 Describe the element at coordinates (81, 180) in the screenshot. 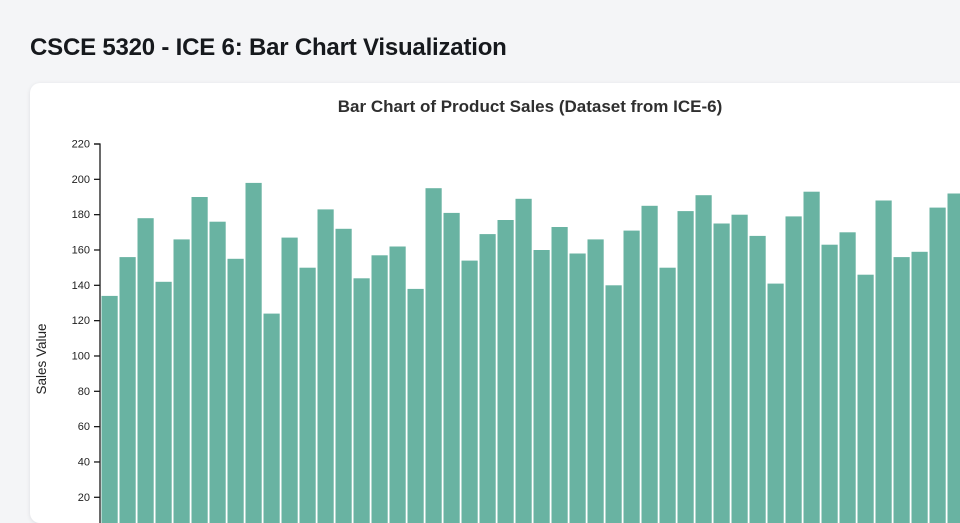

I see `y-tick-label: 200` at that location.